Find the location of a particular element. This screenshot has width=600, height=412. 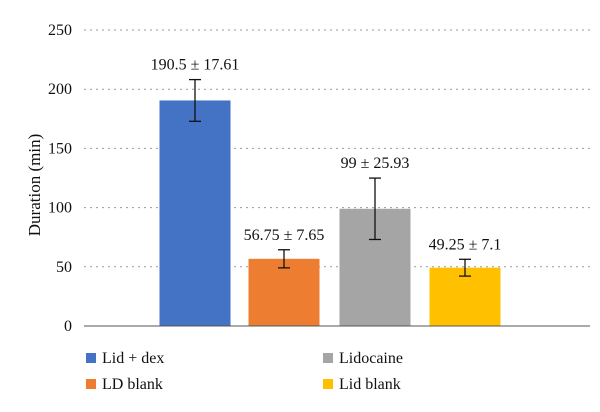

legend-label: LD blank is located at coordinates (132, 384).